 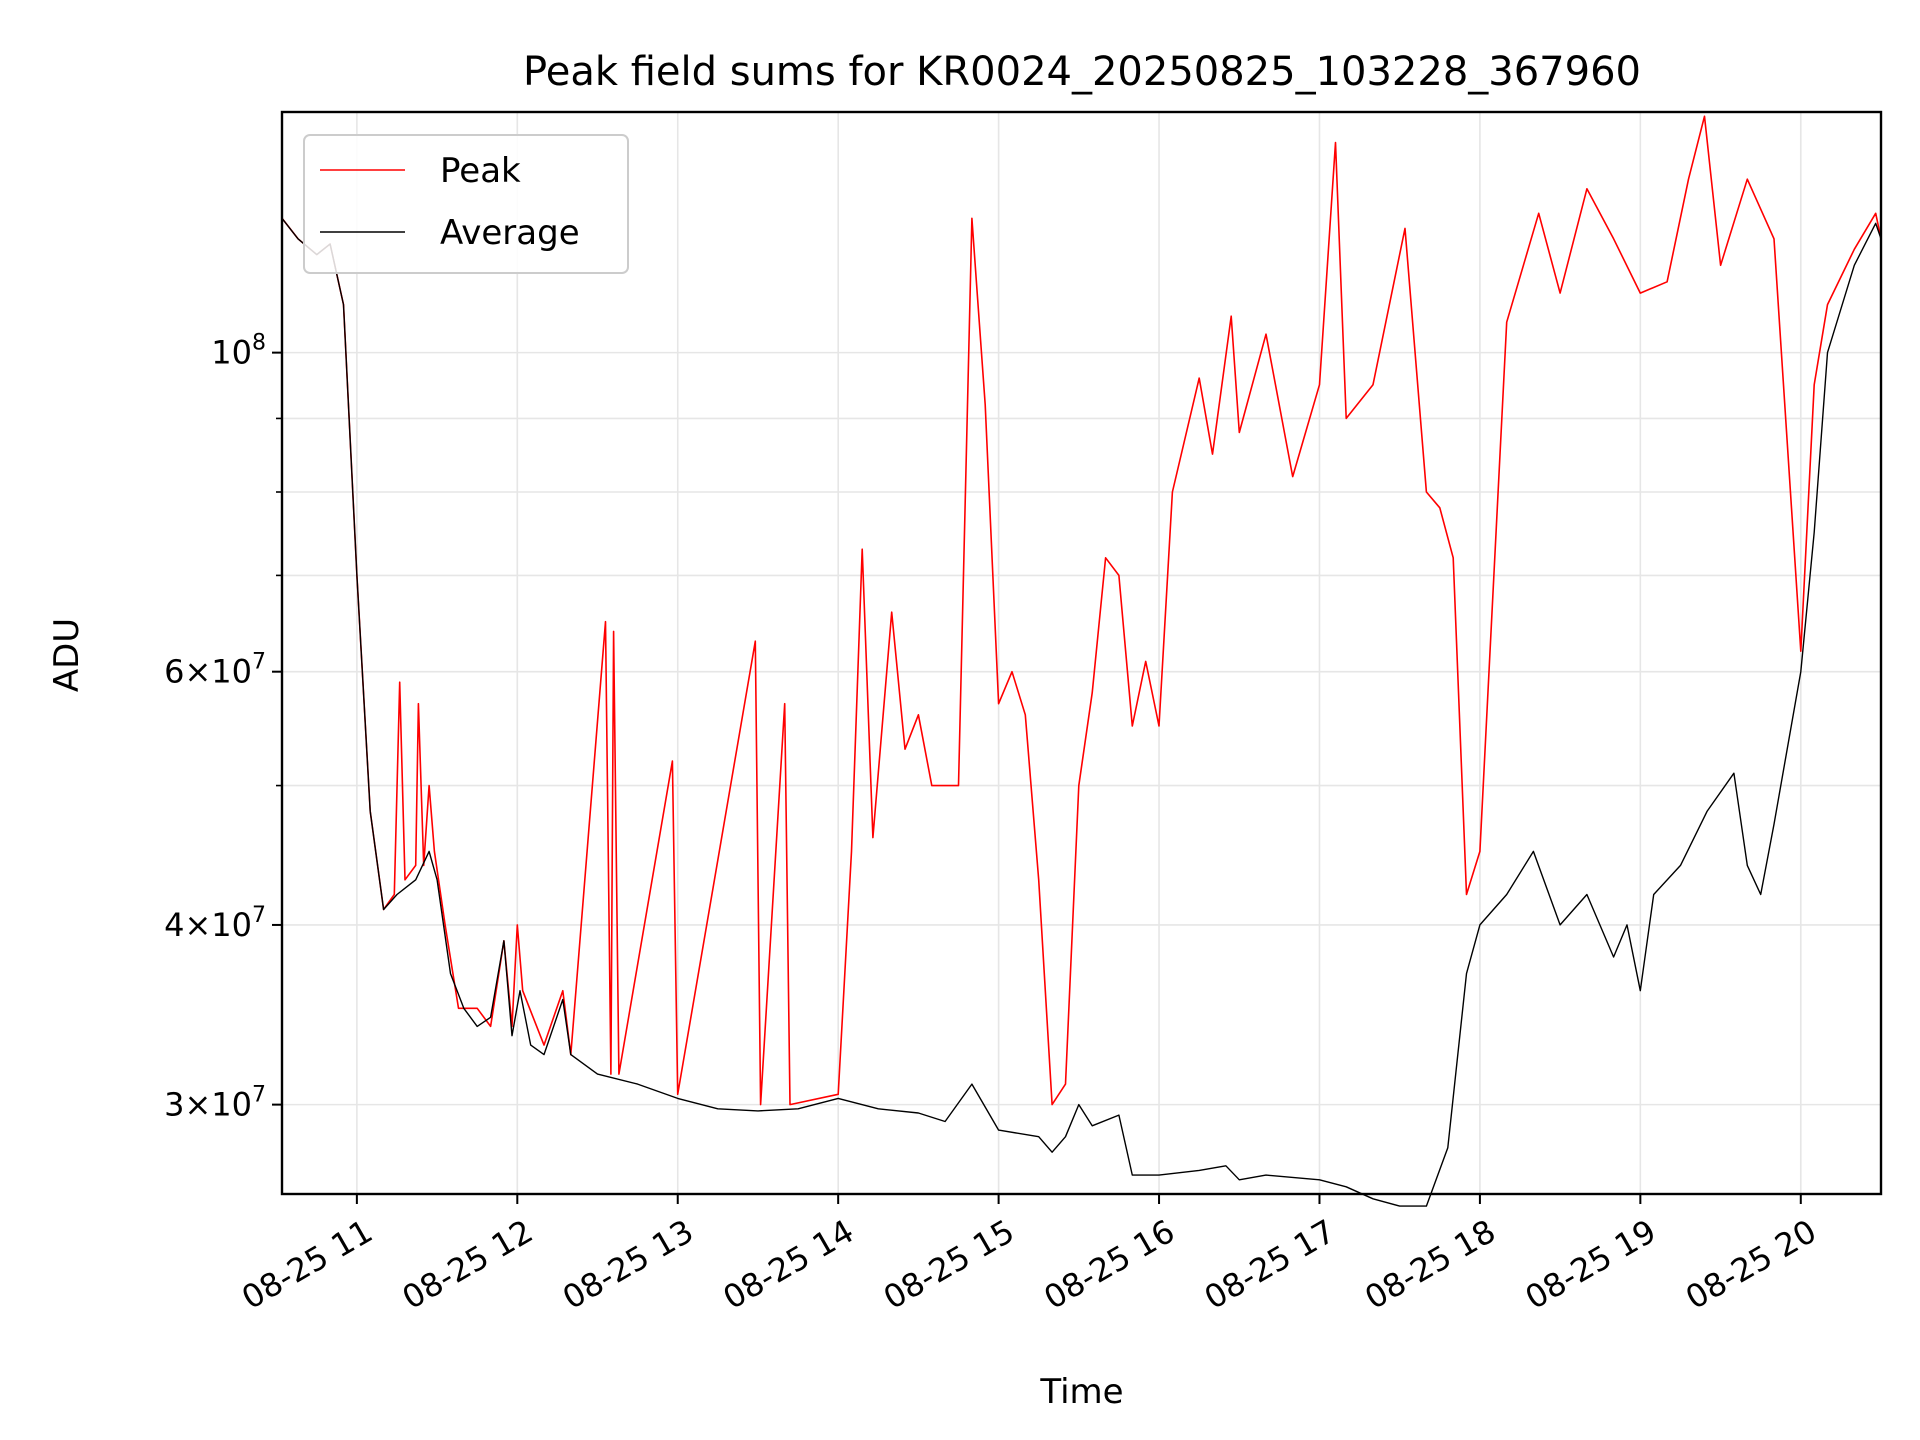 I want to click on y-tick-label: 4×107, so click(x=215, y=923).